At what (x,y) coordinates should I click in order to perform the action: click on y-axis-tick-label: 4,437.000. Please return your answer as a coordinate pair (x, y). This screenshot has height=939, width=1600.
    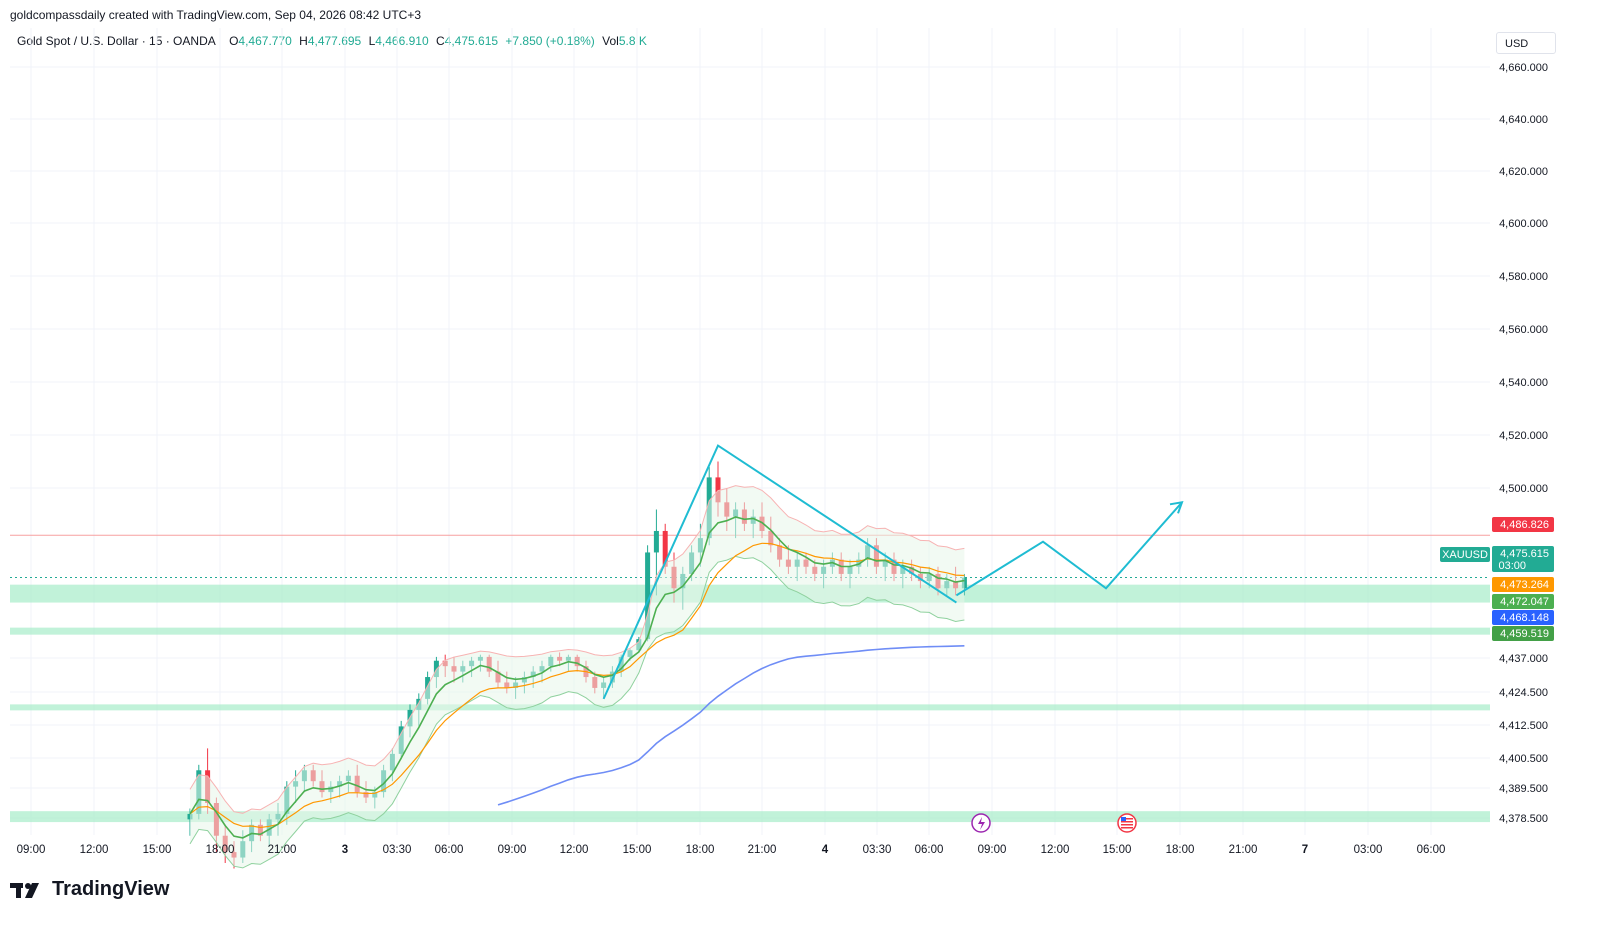
    Looking at the image, I should click on (1523, 659).